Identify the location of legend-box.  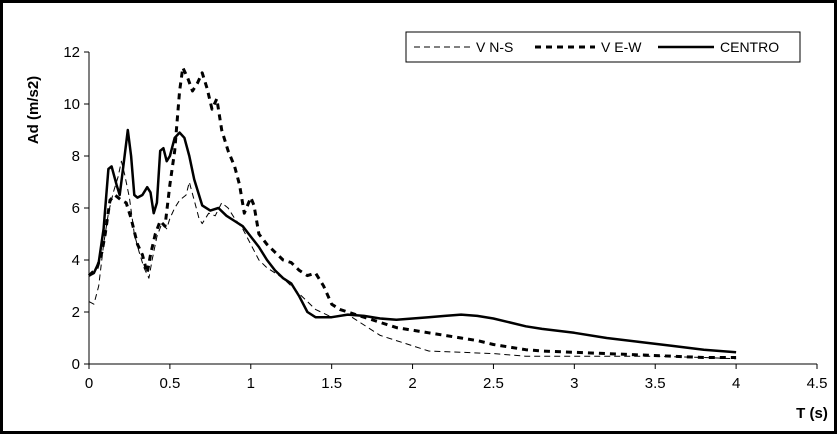
(603, 47).